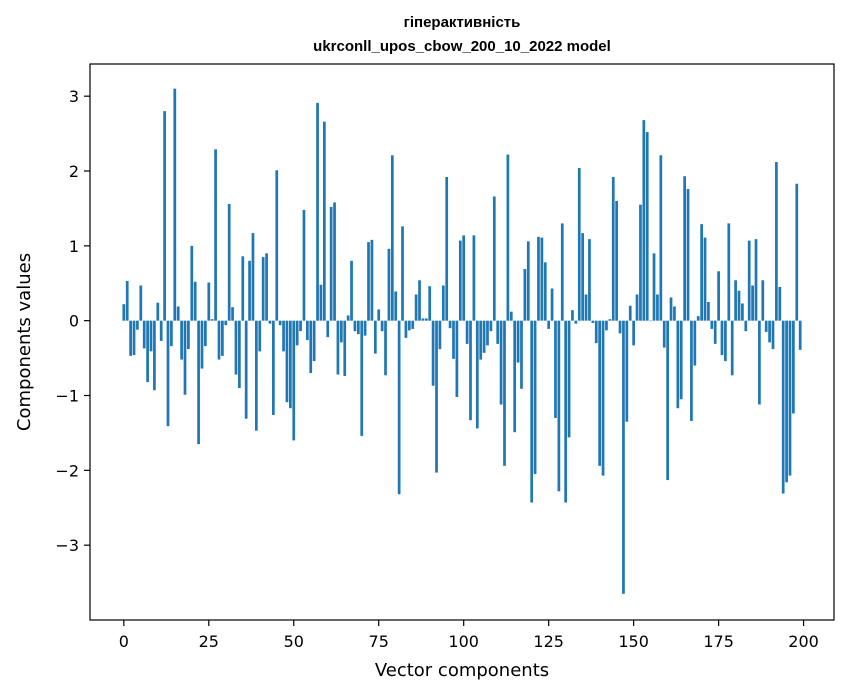 This screenshot has width=847, height=696. What do you see at coordinates (74, 96) in the screenshot?
I see `y-tick-label: 3` at bounding box center [74, 96].